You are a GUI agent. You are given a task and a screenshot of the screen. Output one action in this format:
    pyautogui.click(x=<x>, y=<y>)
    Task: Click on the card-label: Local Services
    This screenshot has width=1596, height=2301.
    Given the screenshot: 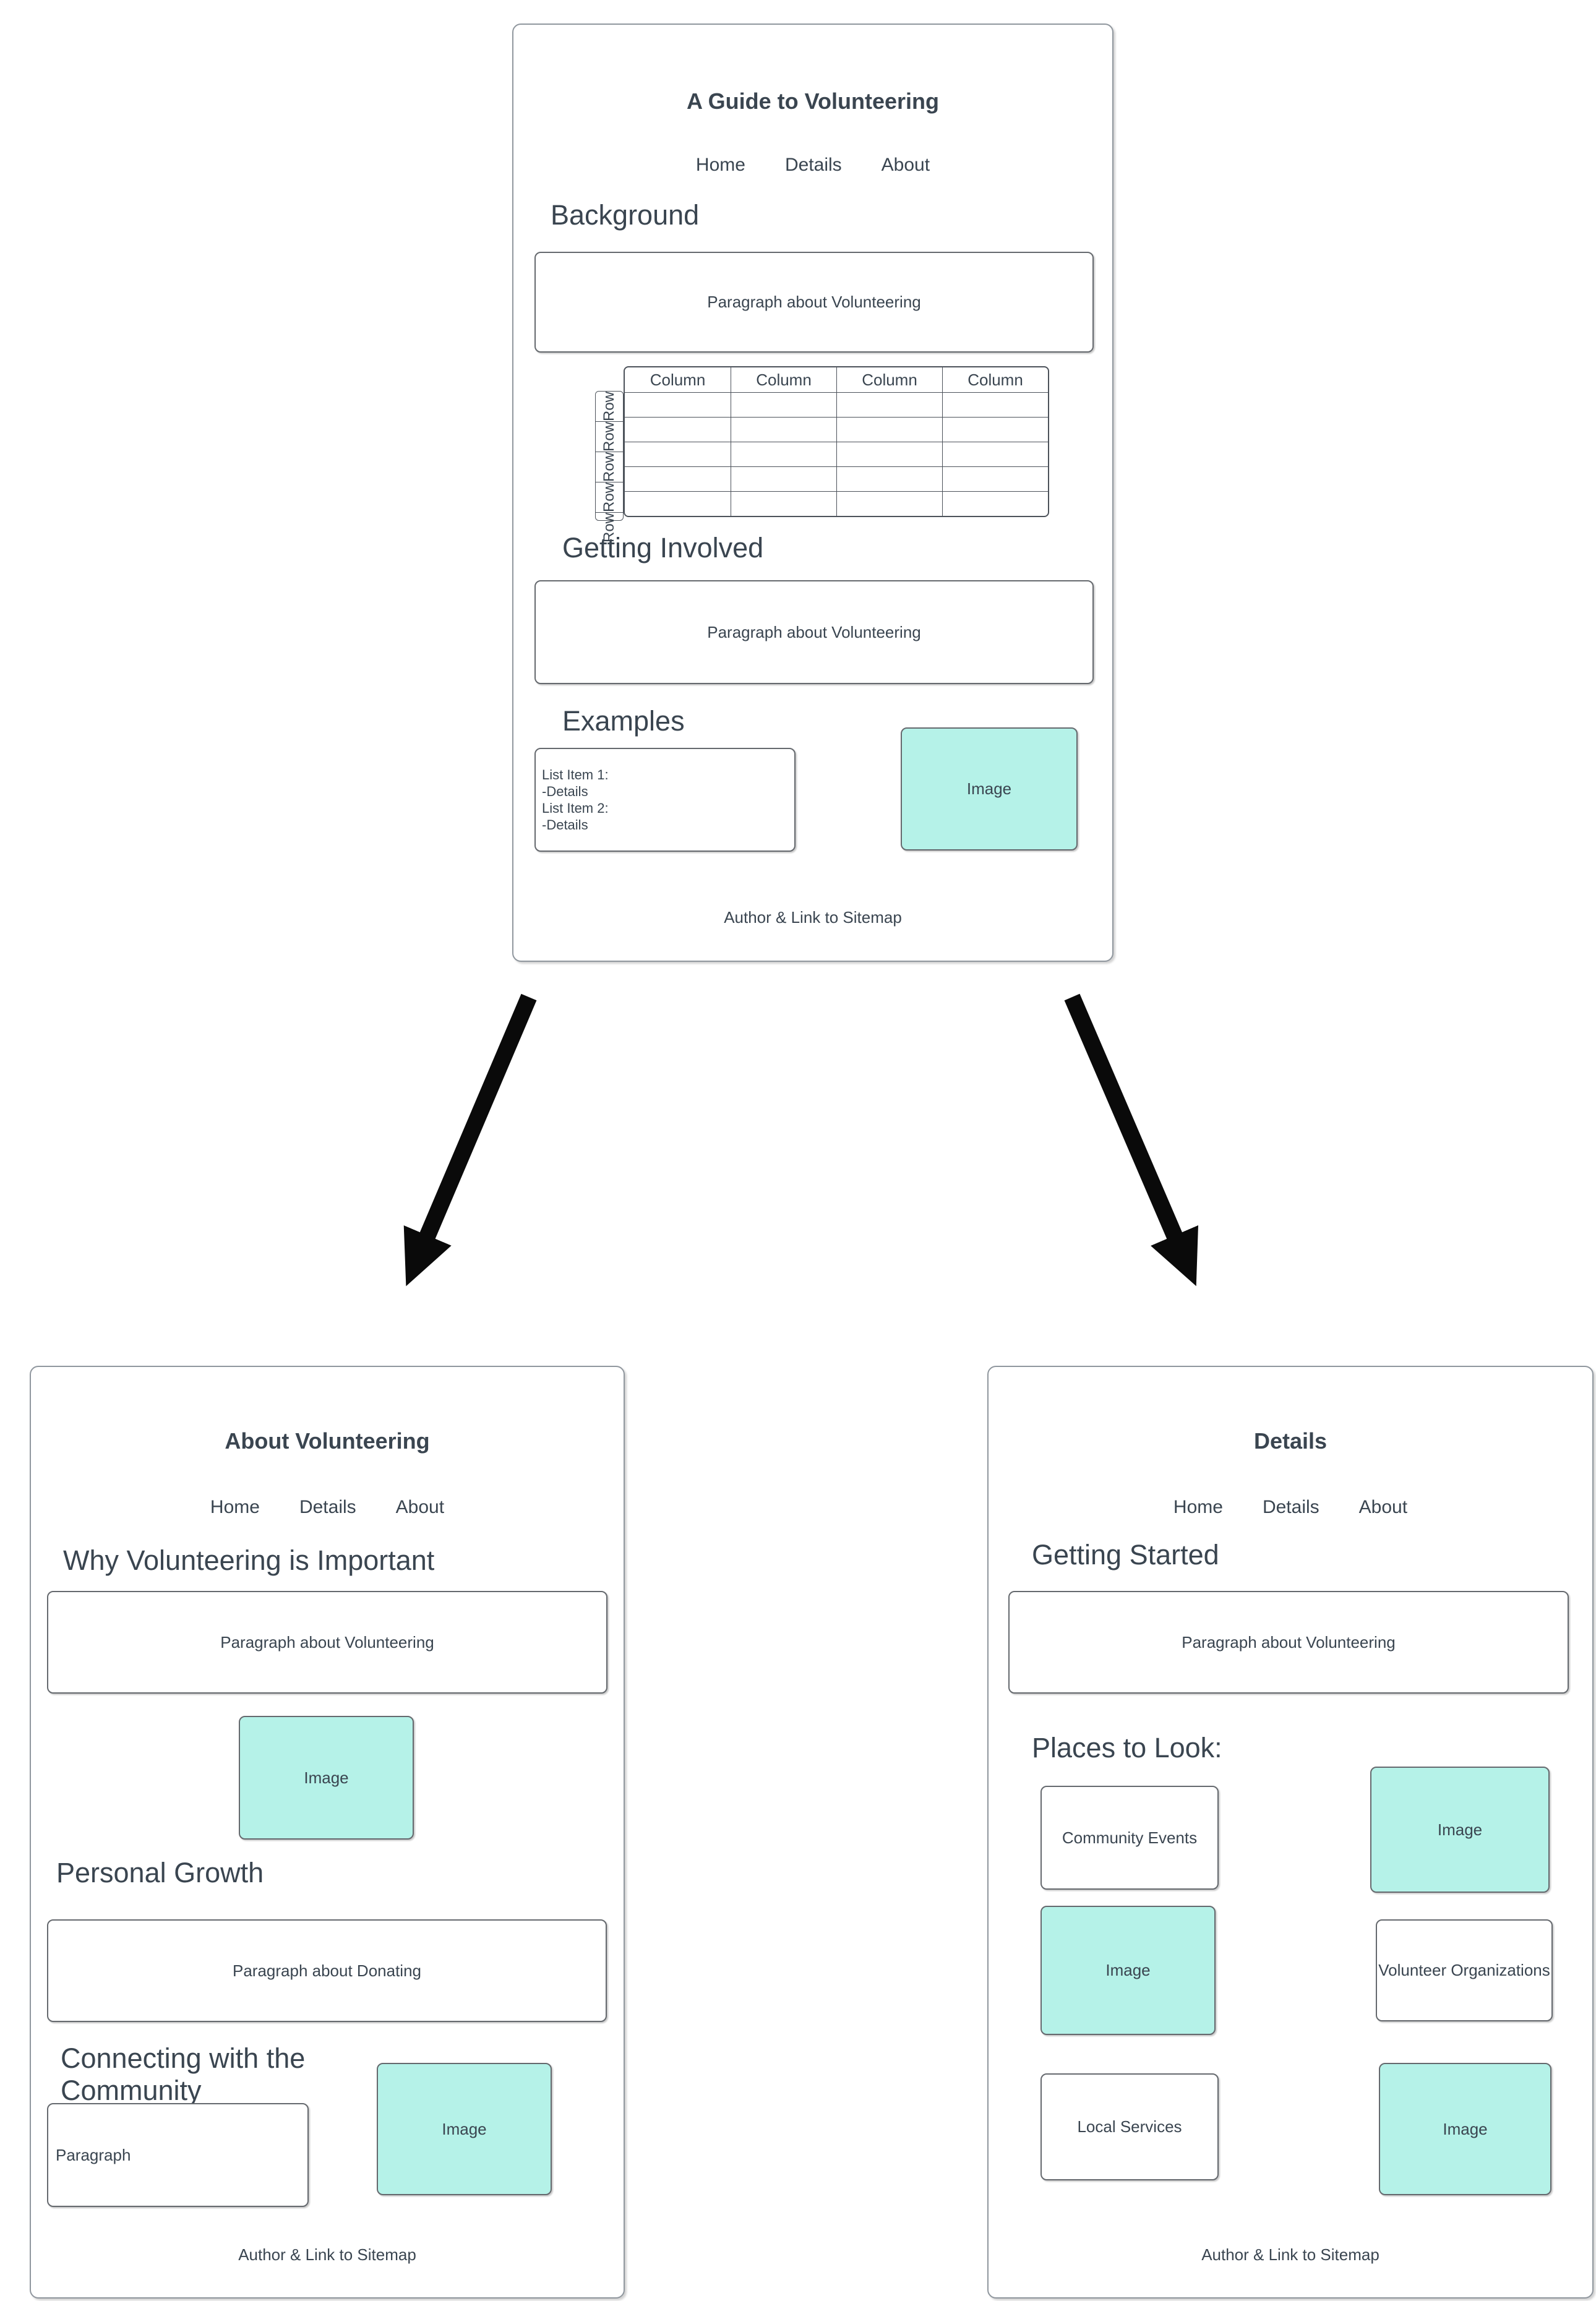 What is the action you would take?
    pyautogui.click(x=1130, y=2126)
    